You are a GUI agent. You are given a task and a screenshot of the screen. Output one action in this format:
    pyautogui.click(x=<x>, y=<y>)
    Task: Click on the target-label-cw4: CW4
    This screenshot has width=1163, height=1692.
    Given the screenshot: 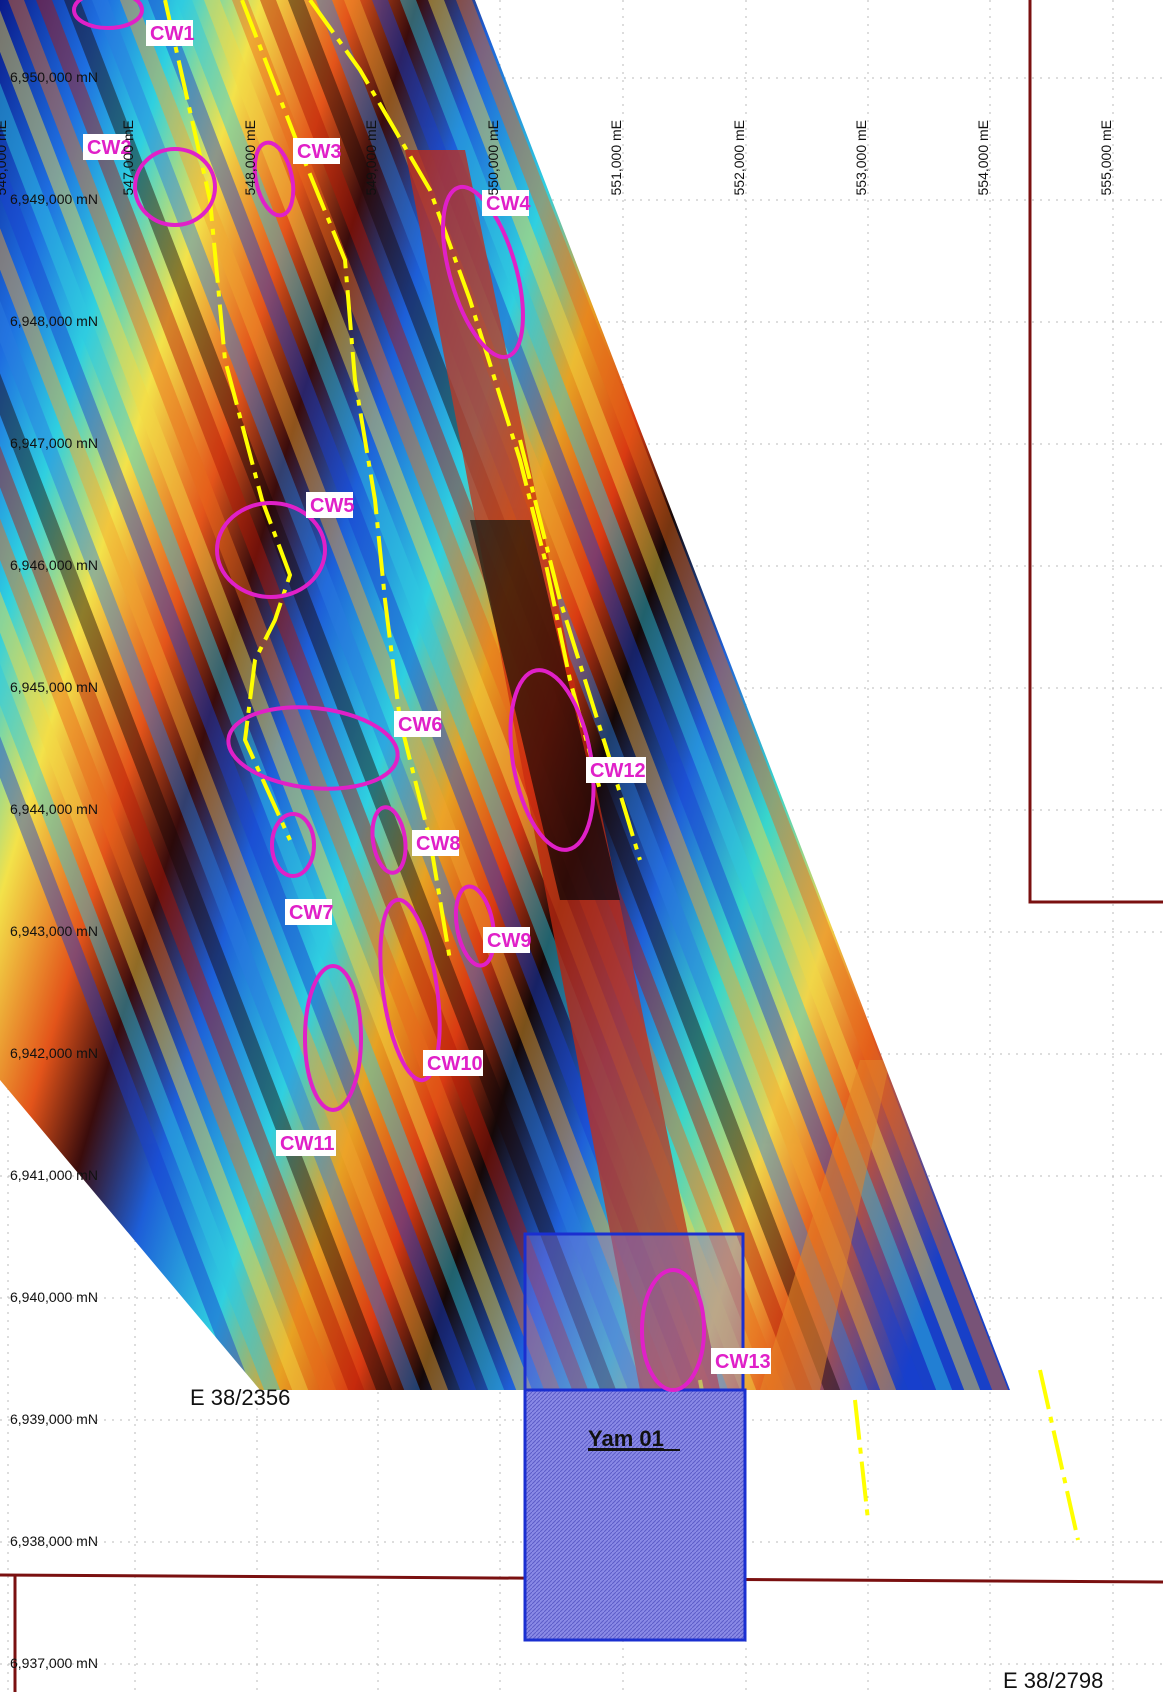 What is the action you would take?
    pyautogui.click(x=508, y=204)
    